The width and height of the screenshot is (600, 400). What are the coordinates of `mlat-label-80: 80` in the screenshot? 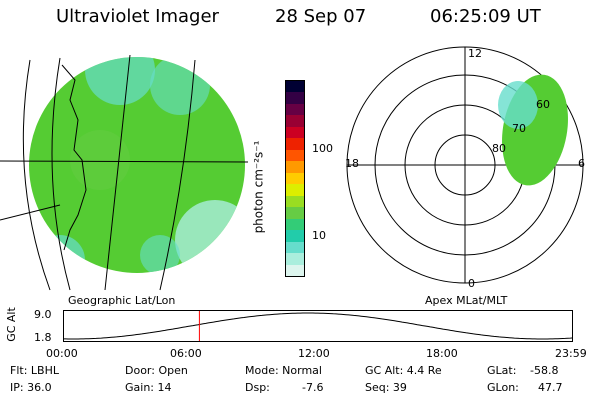 It's located at (499, 148).